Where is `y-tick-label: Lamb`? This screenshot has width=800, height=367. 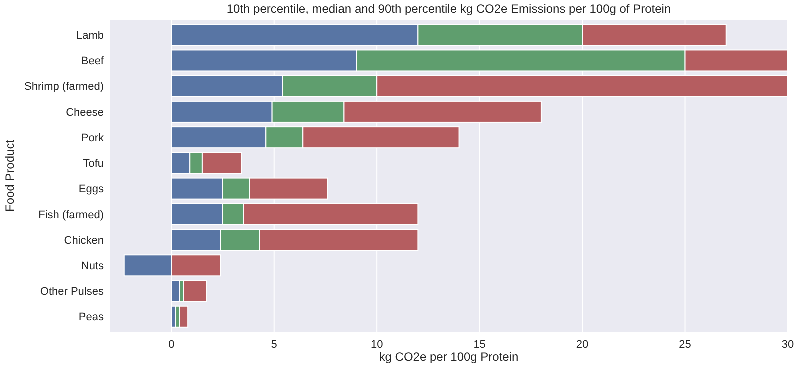 y-tick-label: Lamb is located at coordinates (90, 36).